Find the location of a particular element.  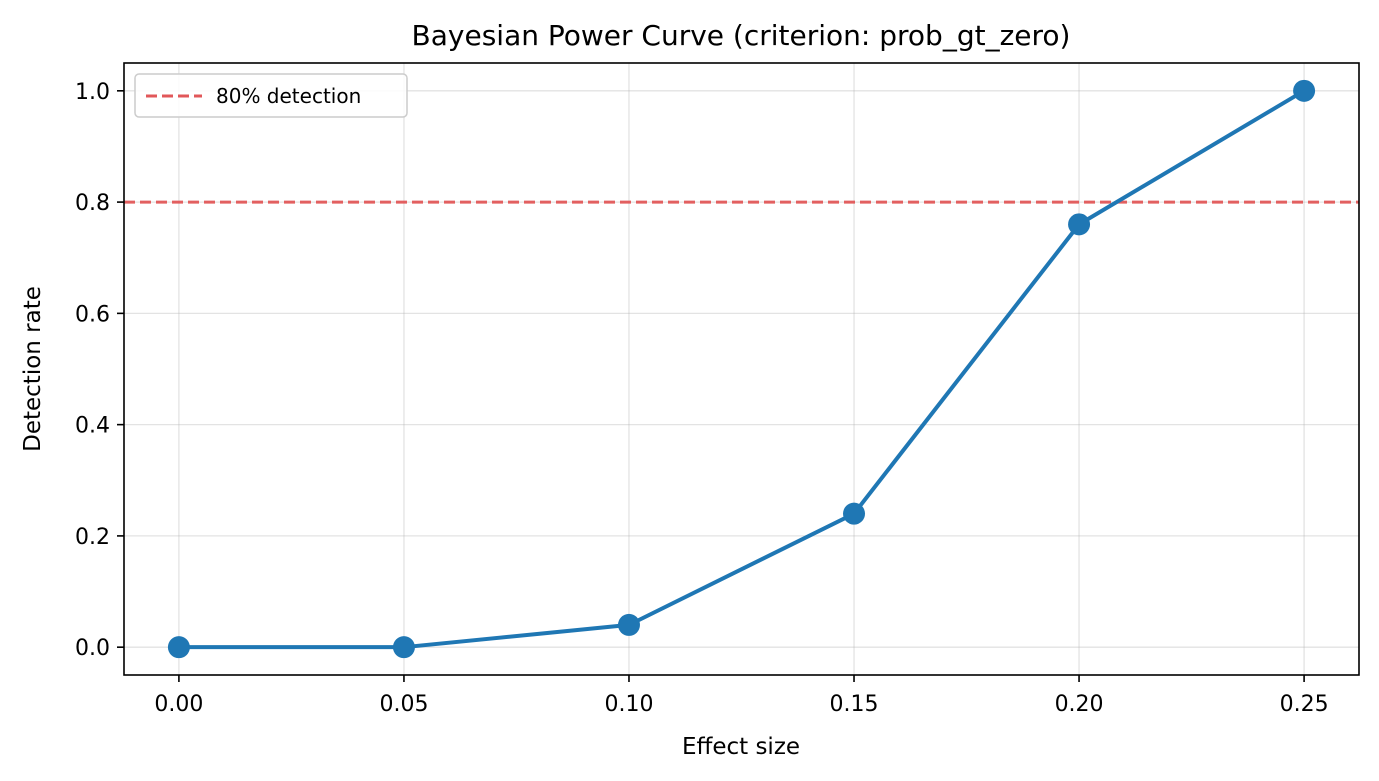

x-tick-label: 0.15 is located at coordinates (854, 704).